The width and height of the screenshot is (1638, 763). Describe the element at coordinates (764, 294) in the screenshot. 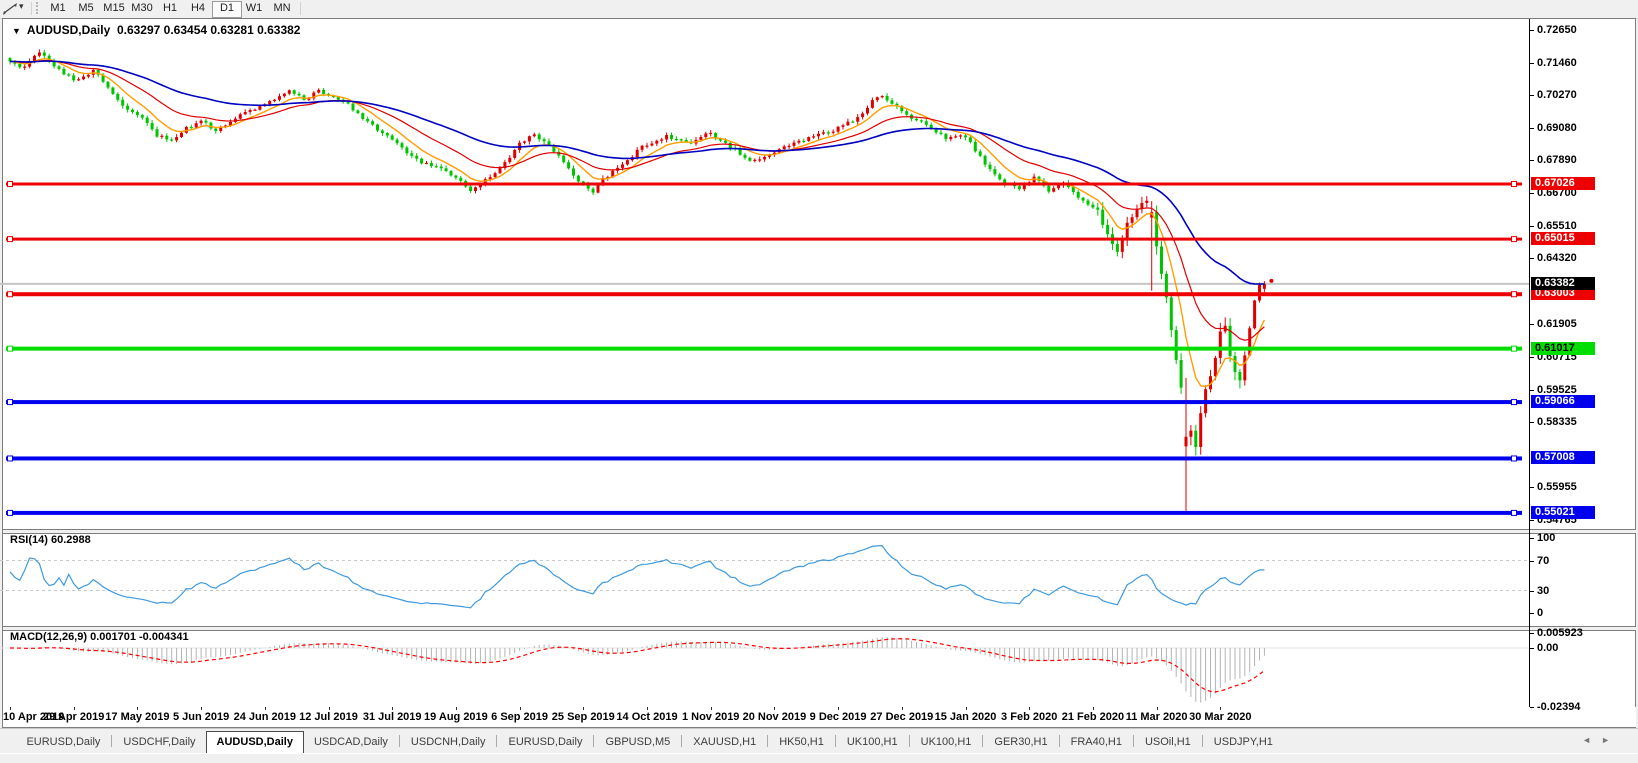

I see `hline-0.63003` at that location.